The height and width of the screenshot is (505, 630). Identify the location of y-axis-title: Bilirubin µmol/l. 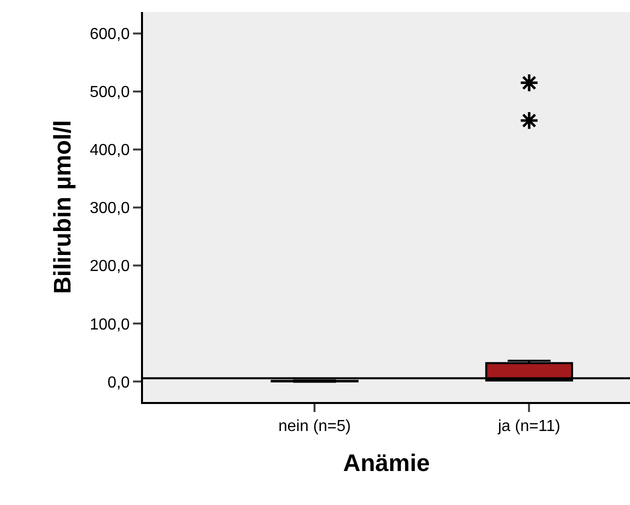
(62, 207).